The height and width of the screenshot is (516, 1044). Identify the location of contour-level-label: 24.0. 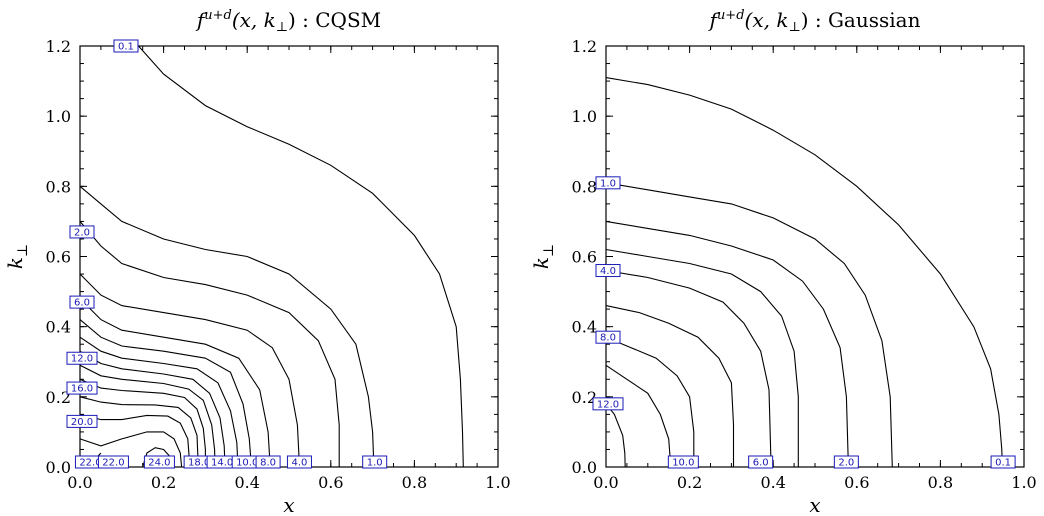
(159, 462).